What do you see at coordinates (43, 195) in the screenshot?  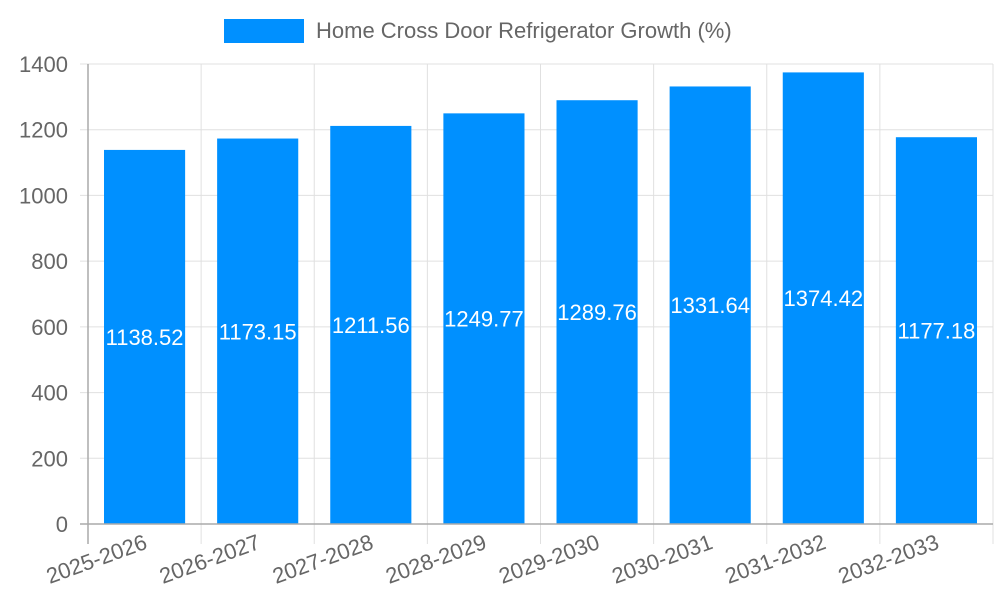 I see `y-tick-label: 1000` at bounding box center [43, 195].